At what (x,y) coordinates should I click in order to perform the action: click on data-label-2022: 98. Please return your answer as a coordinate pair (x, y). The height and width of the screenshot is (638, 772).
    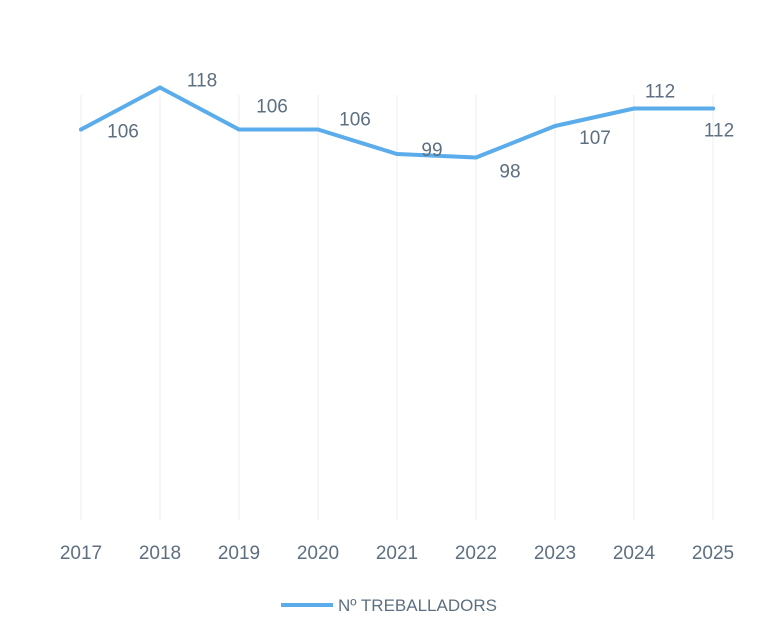
    Looking at the image, I should click on (509, 172).